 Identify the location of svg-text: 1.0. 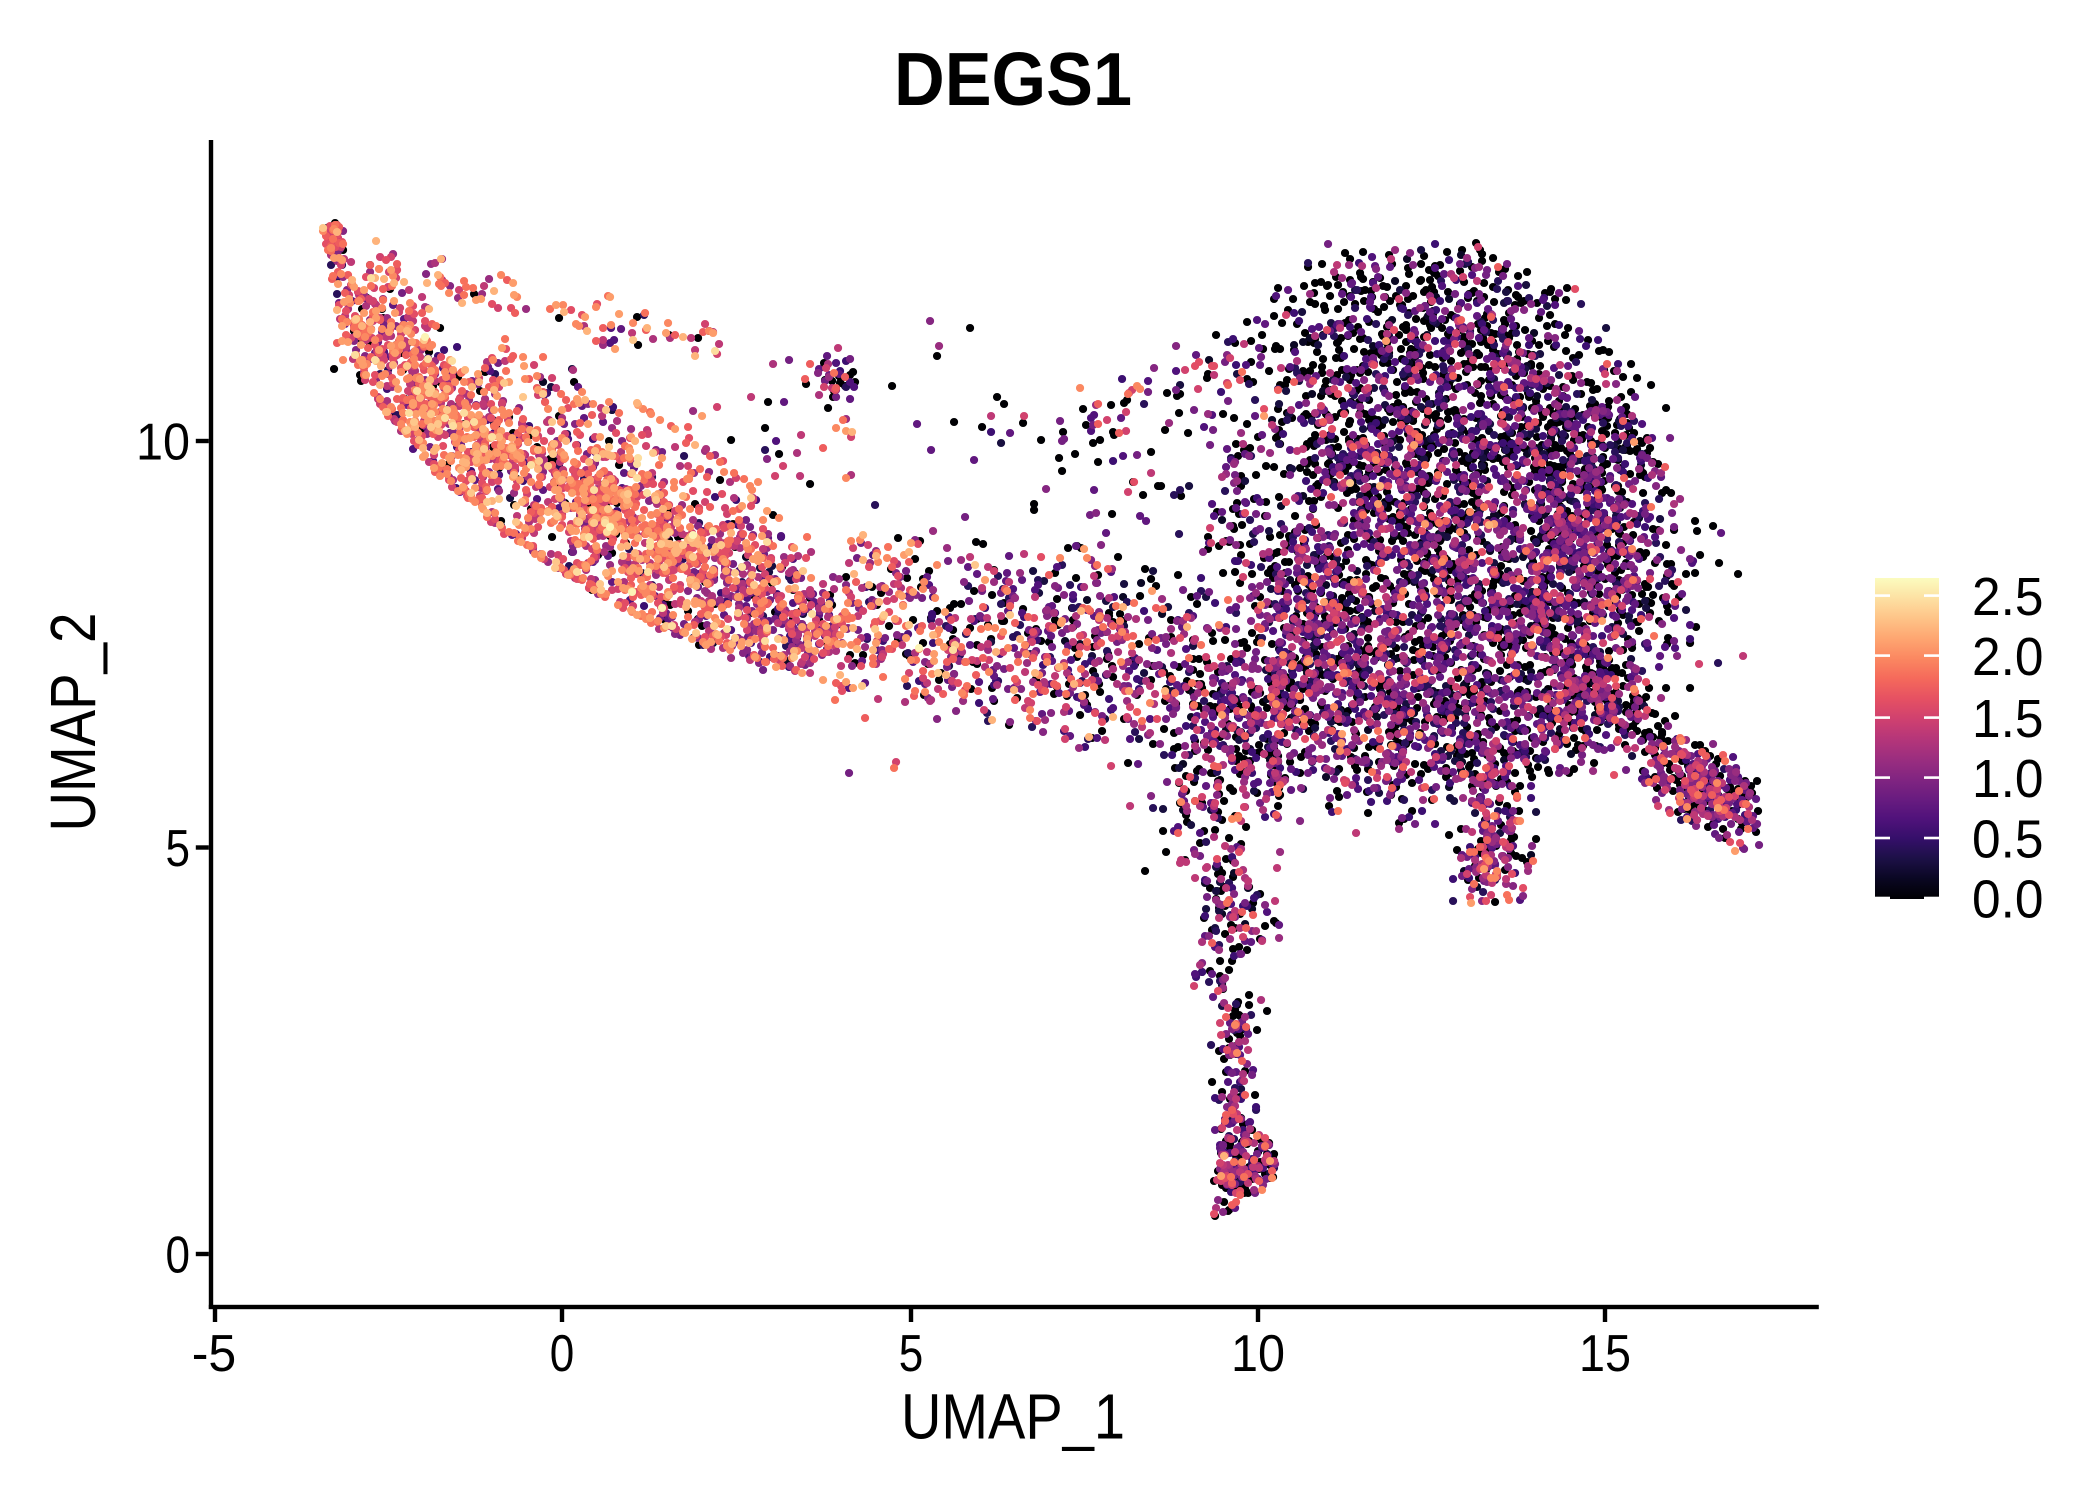
(2008, 779).